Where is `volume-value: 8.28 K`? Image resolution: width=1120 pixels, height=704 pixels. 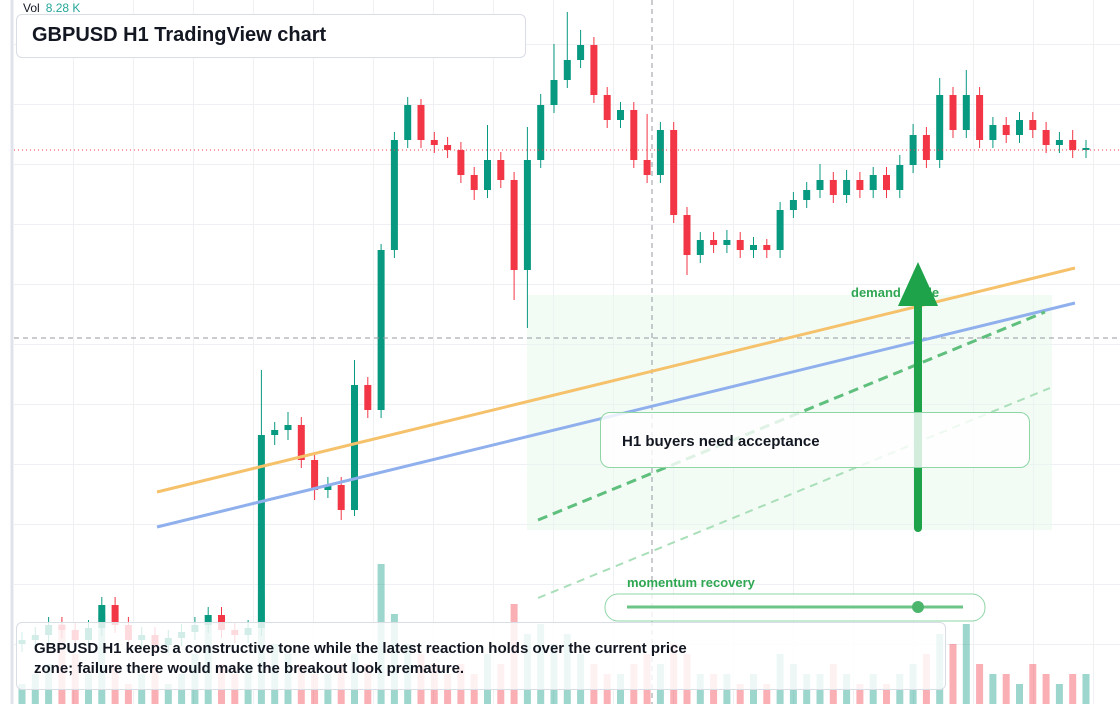
volume-value: 8.28 K is located at coordinates (63, 8).